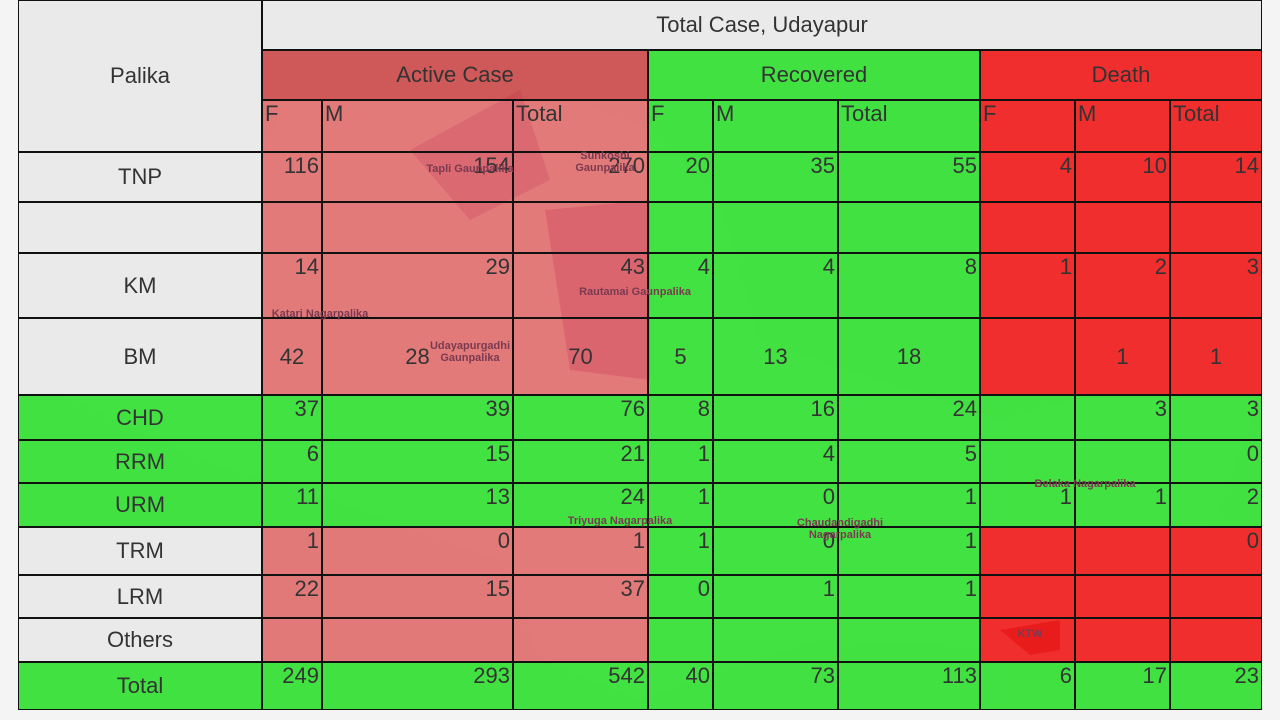  Describe the element at coordinates (680, 177) in the screenshot. I see `cell-value: 20` at that location.